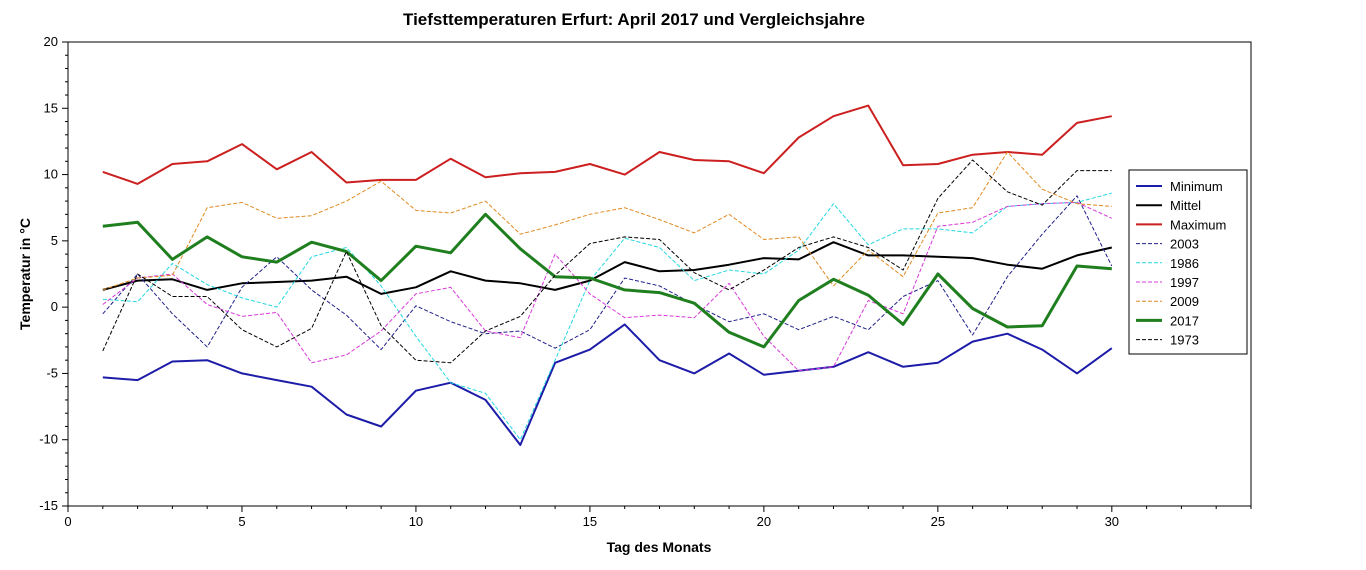  I want to click on legend-label: Maximum, so click(1198, 224).